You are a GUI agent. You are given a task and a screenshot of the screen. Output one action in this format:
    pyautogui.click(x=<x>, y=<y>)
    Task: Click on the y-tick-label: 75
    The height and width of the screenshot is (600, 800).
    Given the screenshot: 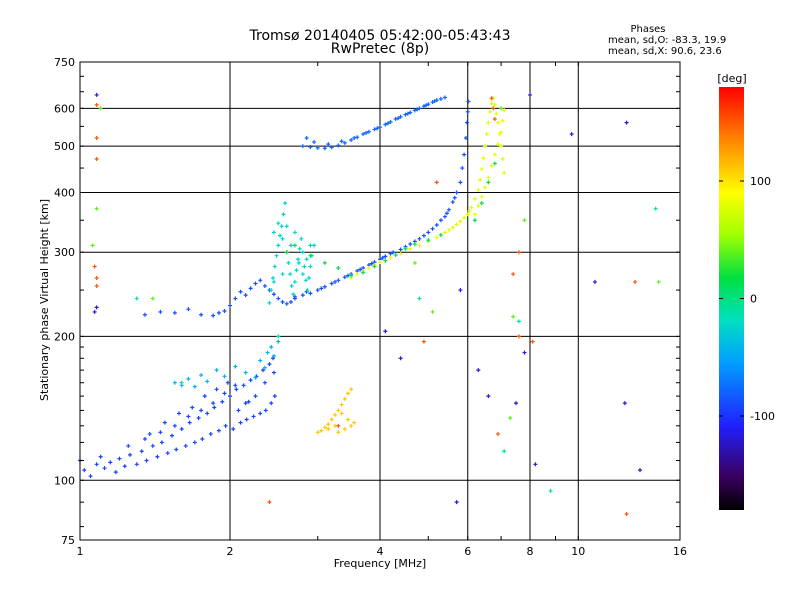 What is the action you would take?
    pyautogui.click(x=68, y=540)
    